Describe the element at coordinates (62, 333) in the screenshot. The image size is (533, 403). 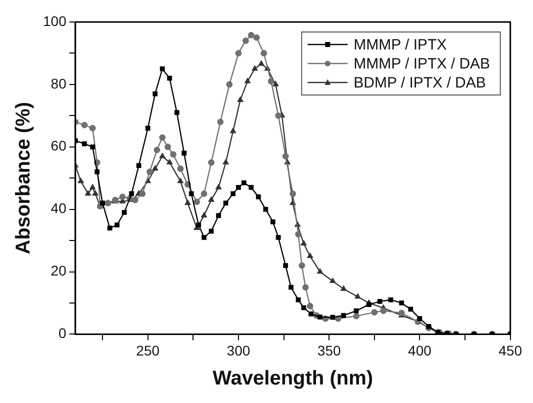
I see `y-tick-label: 0` at that location.